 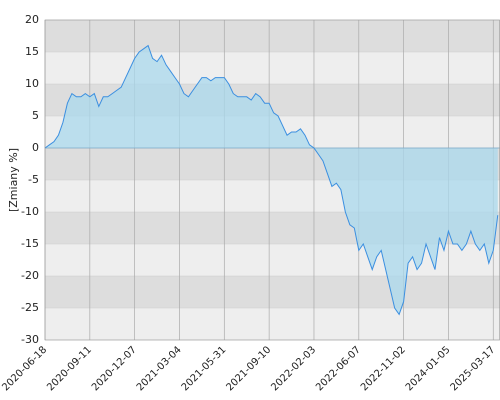 What do you see at coordinates (383, 368) in the screenshot?
I see `x-tick-label: 2022-11-02` at bounding box center [383, 368].